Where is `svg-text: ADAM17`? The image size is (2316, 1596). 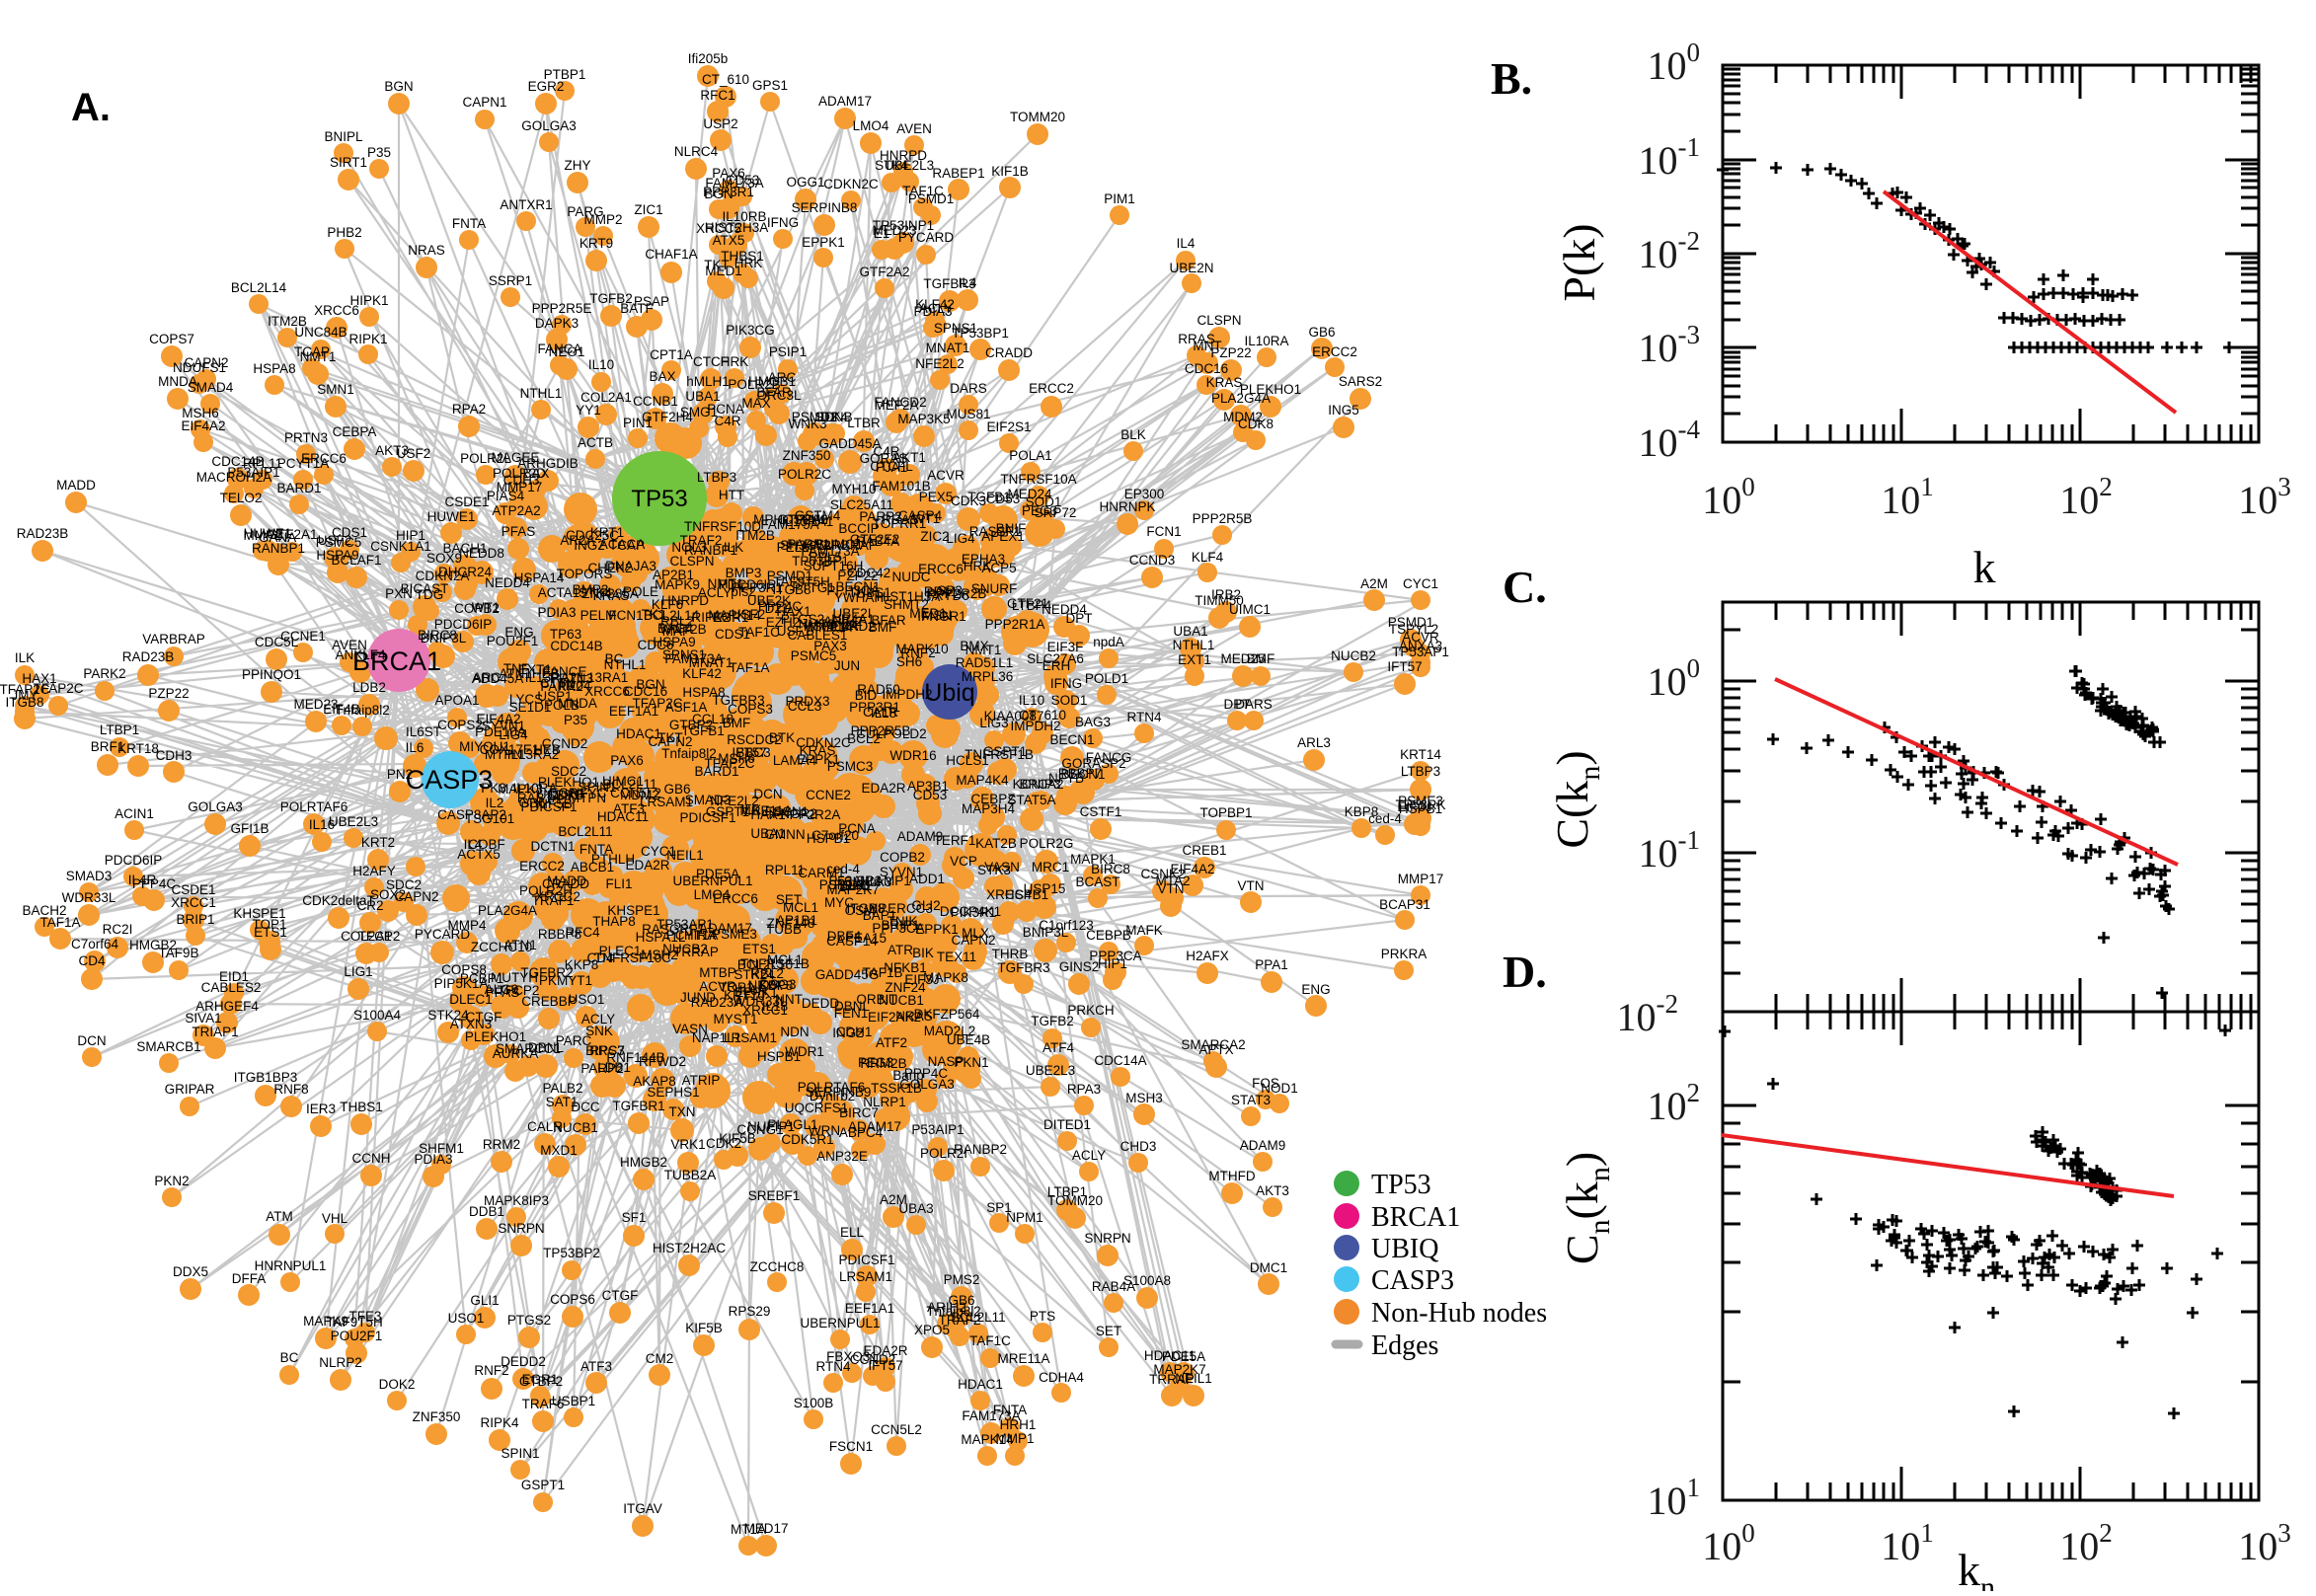
svg-text: ADAM17 is located at coordinates (845, 101).